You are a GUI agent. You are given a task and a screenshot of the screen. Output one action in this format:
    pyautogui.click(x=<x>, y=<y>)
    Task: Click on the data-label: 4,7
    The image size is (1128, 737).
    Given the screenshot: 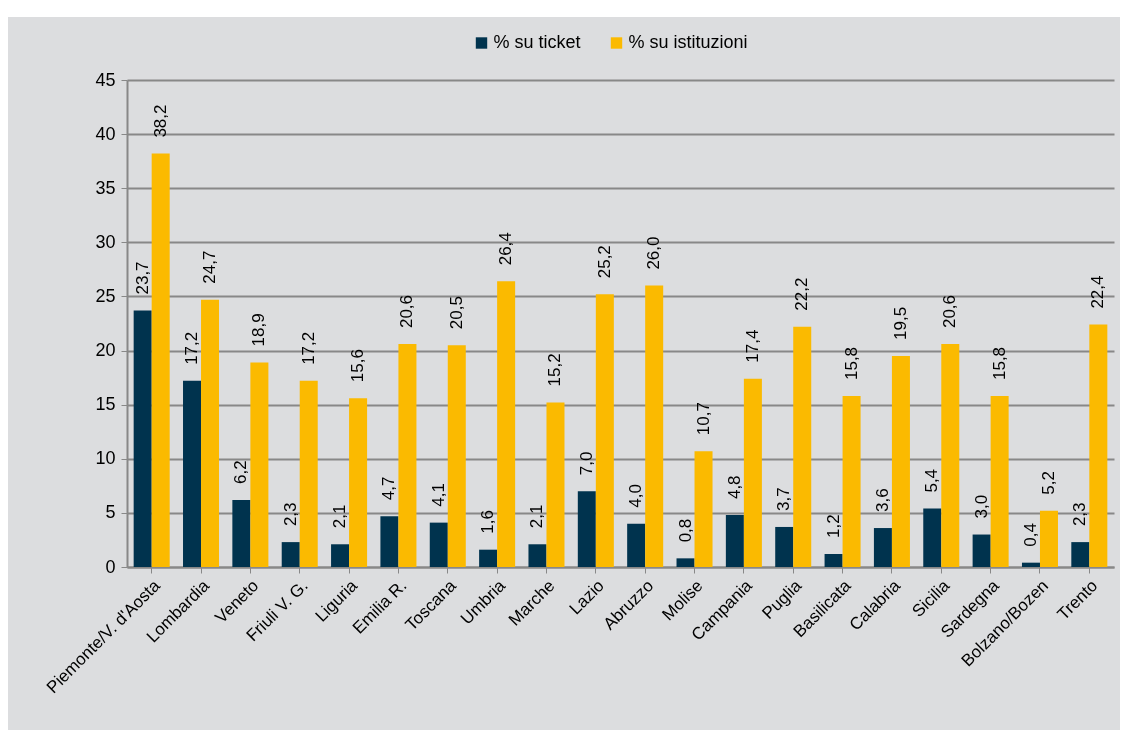 What is the action you would take?
    pyautogui.click(x=389, y=488)
    